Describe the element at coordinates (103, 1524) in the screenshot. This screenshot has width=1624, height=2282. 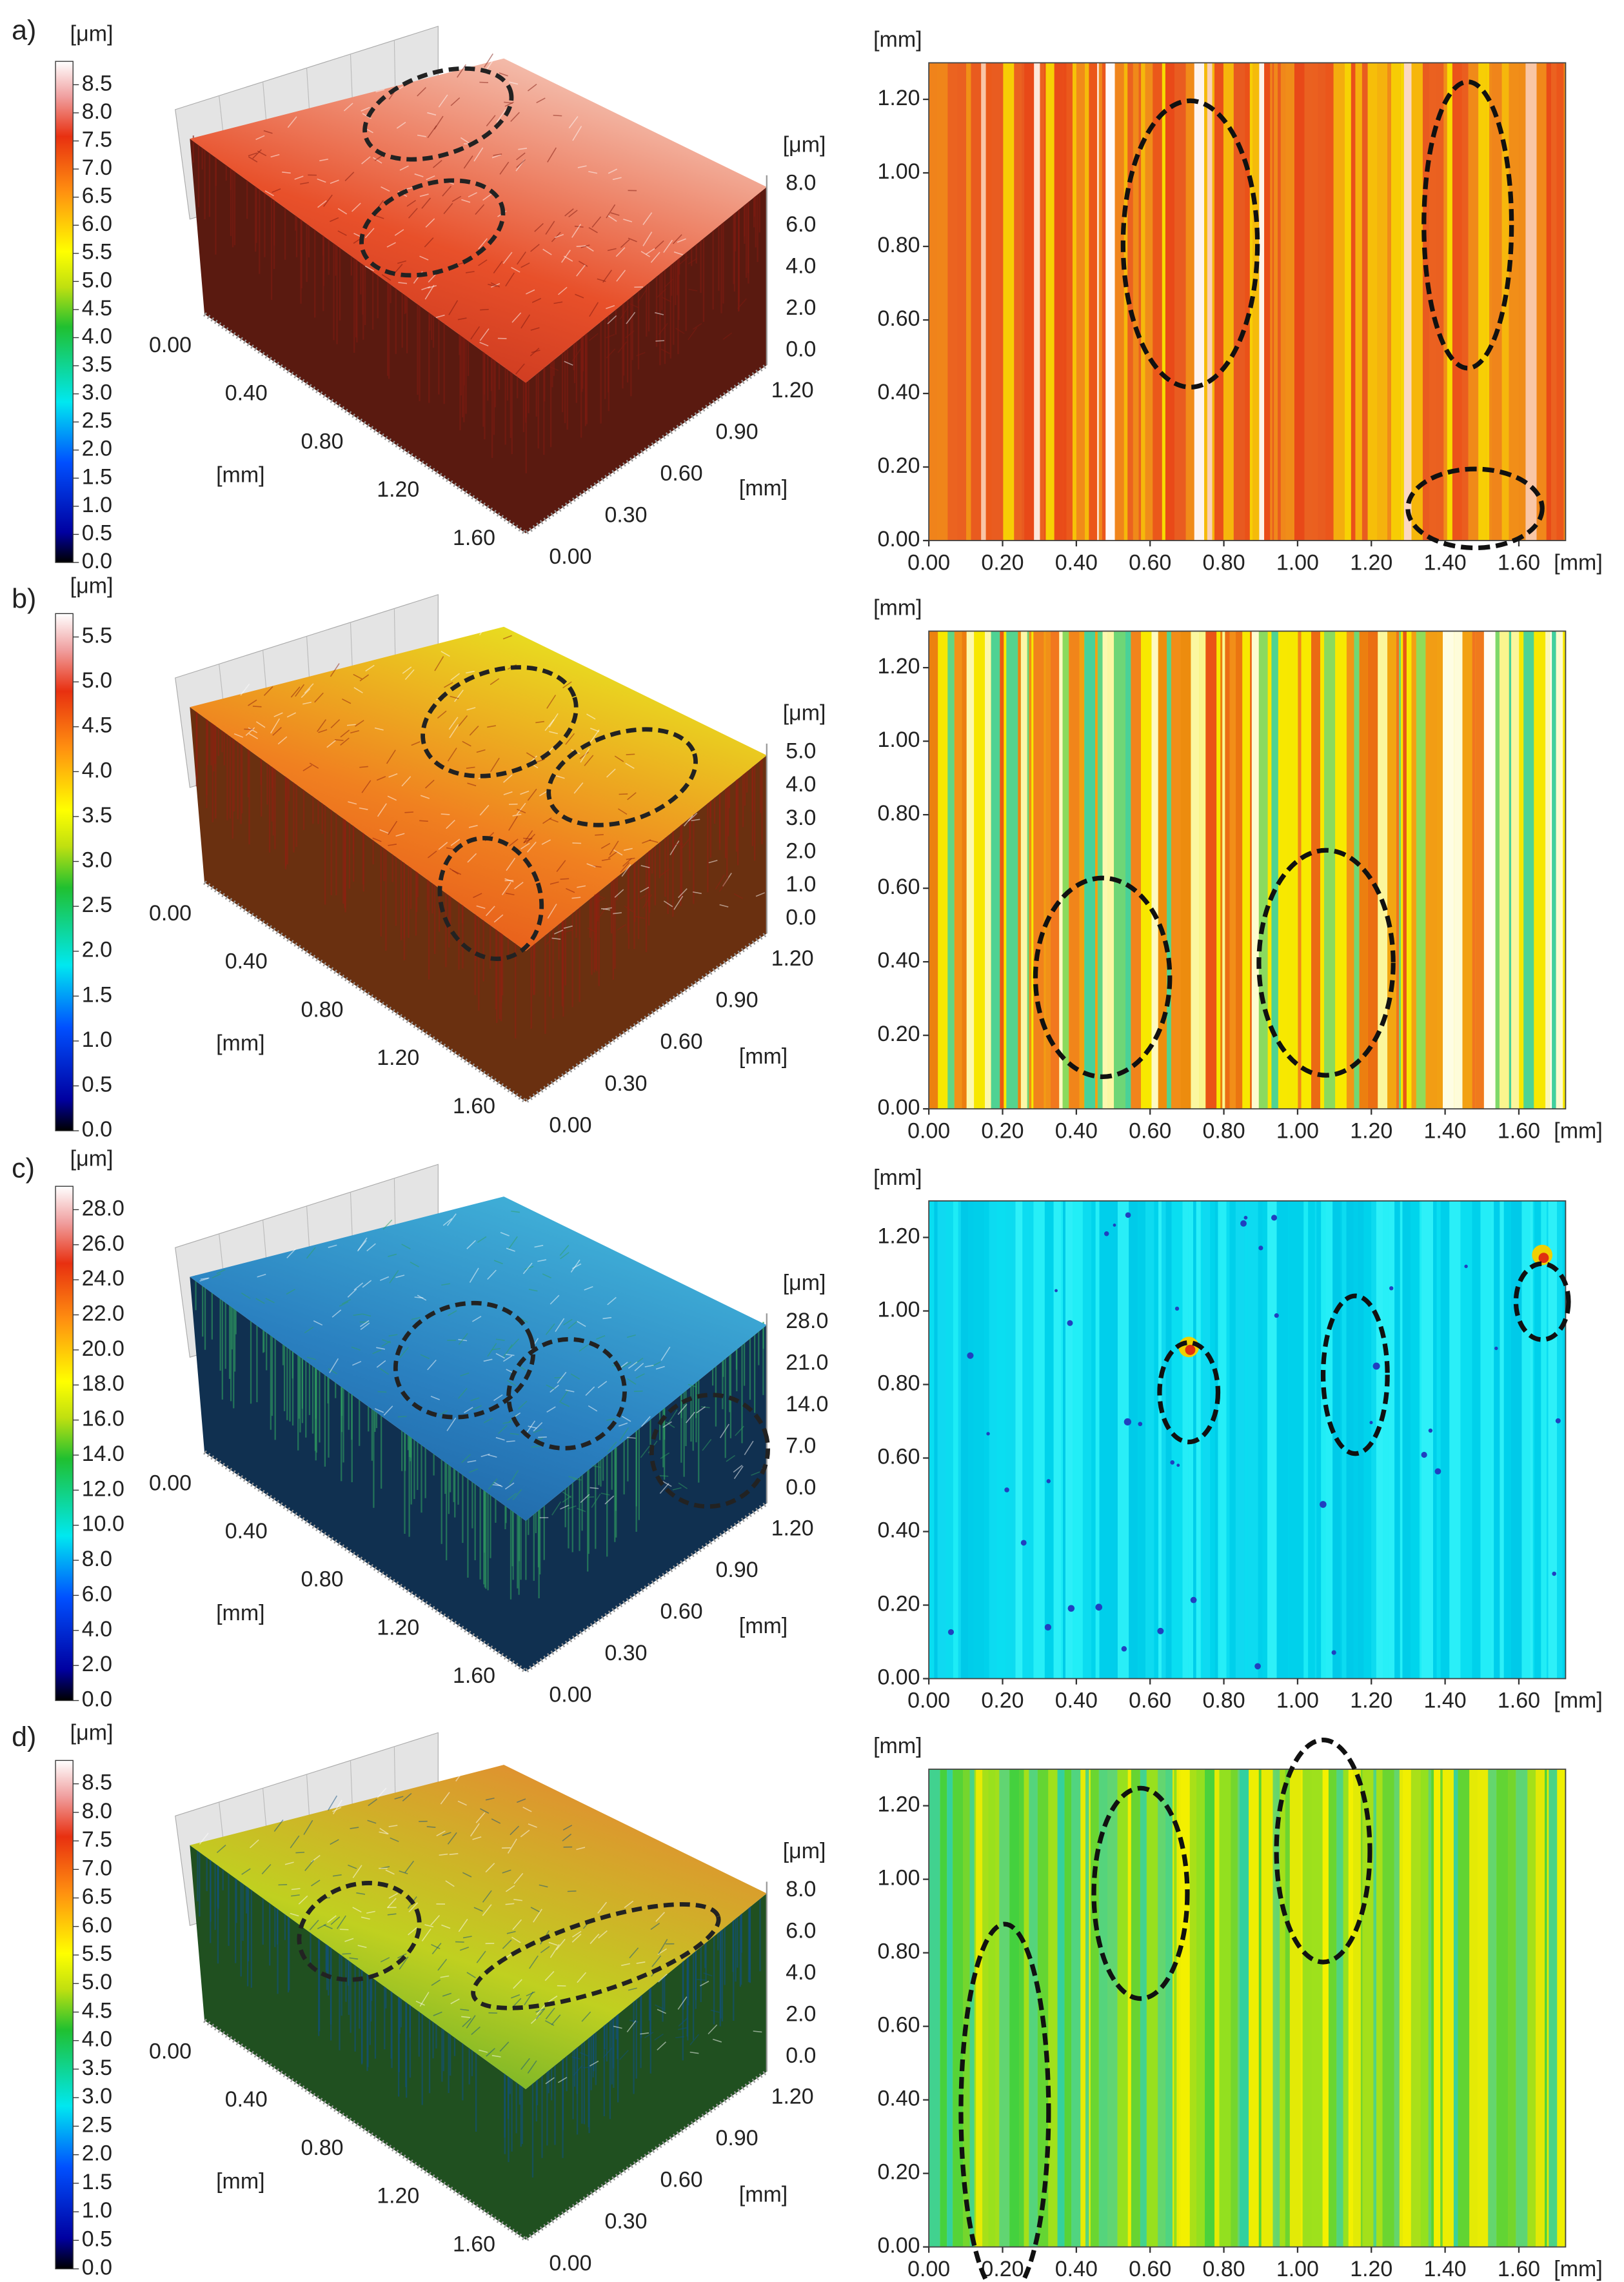
I see `colorbar-tick-label: 10.0` at that location.